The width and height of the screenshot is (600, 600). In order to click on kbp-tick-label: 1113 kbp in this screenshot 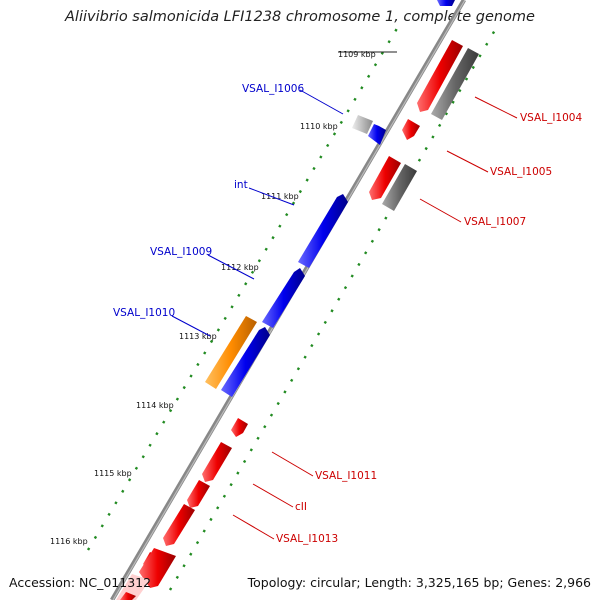, I will do `click(198, 336)`.